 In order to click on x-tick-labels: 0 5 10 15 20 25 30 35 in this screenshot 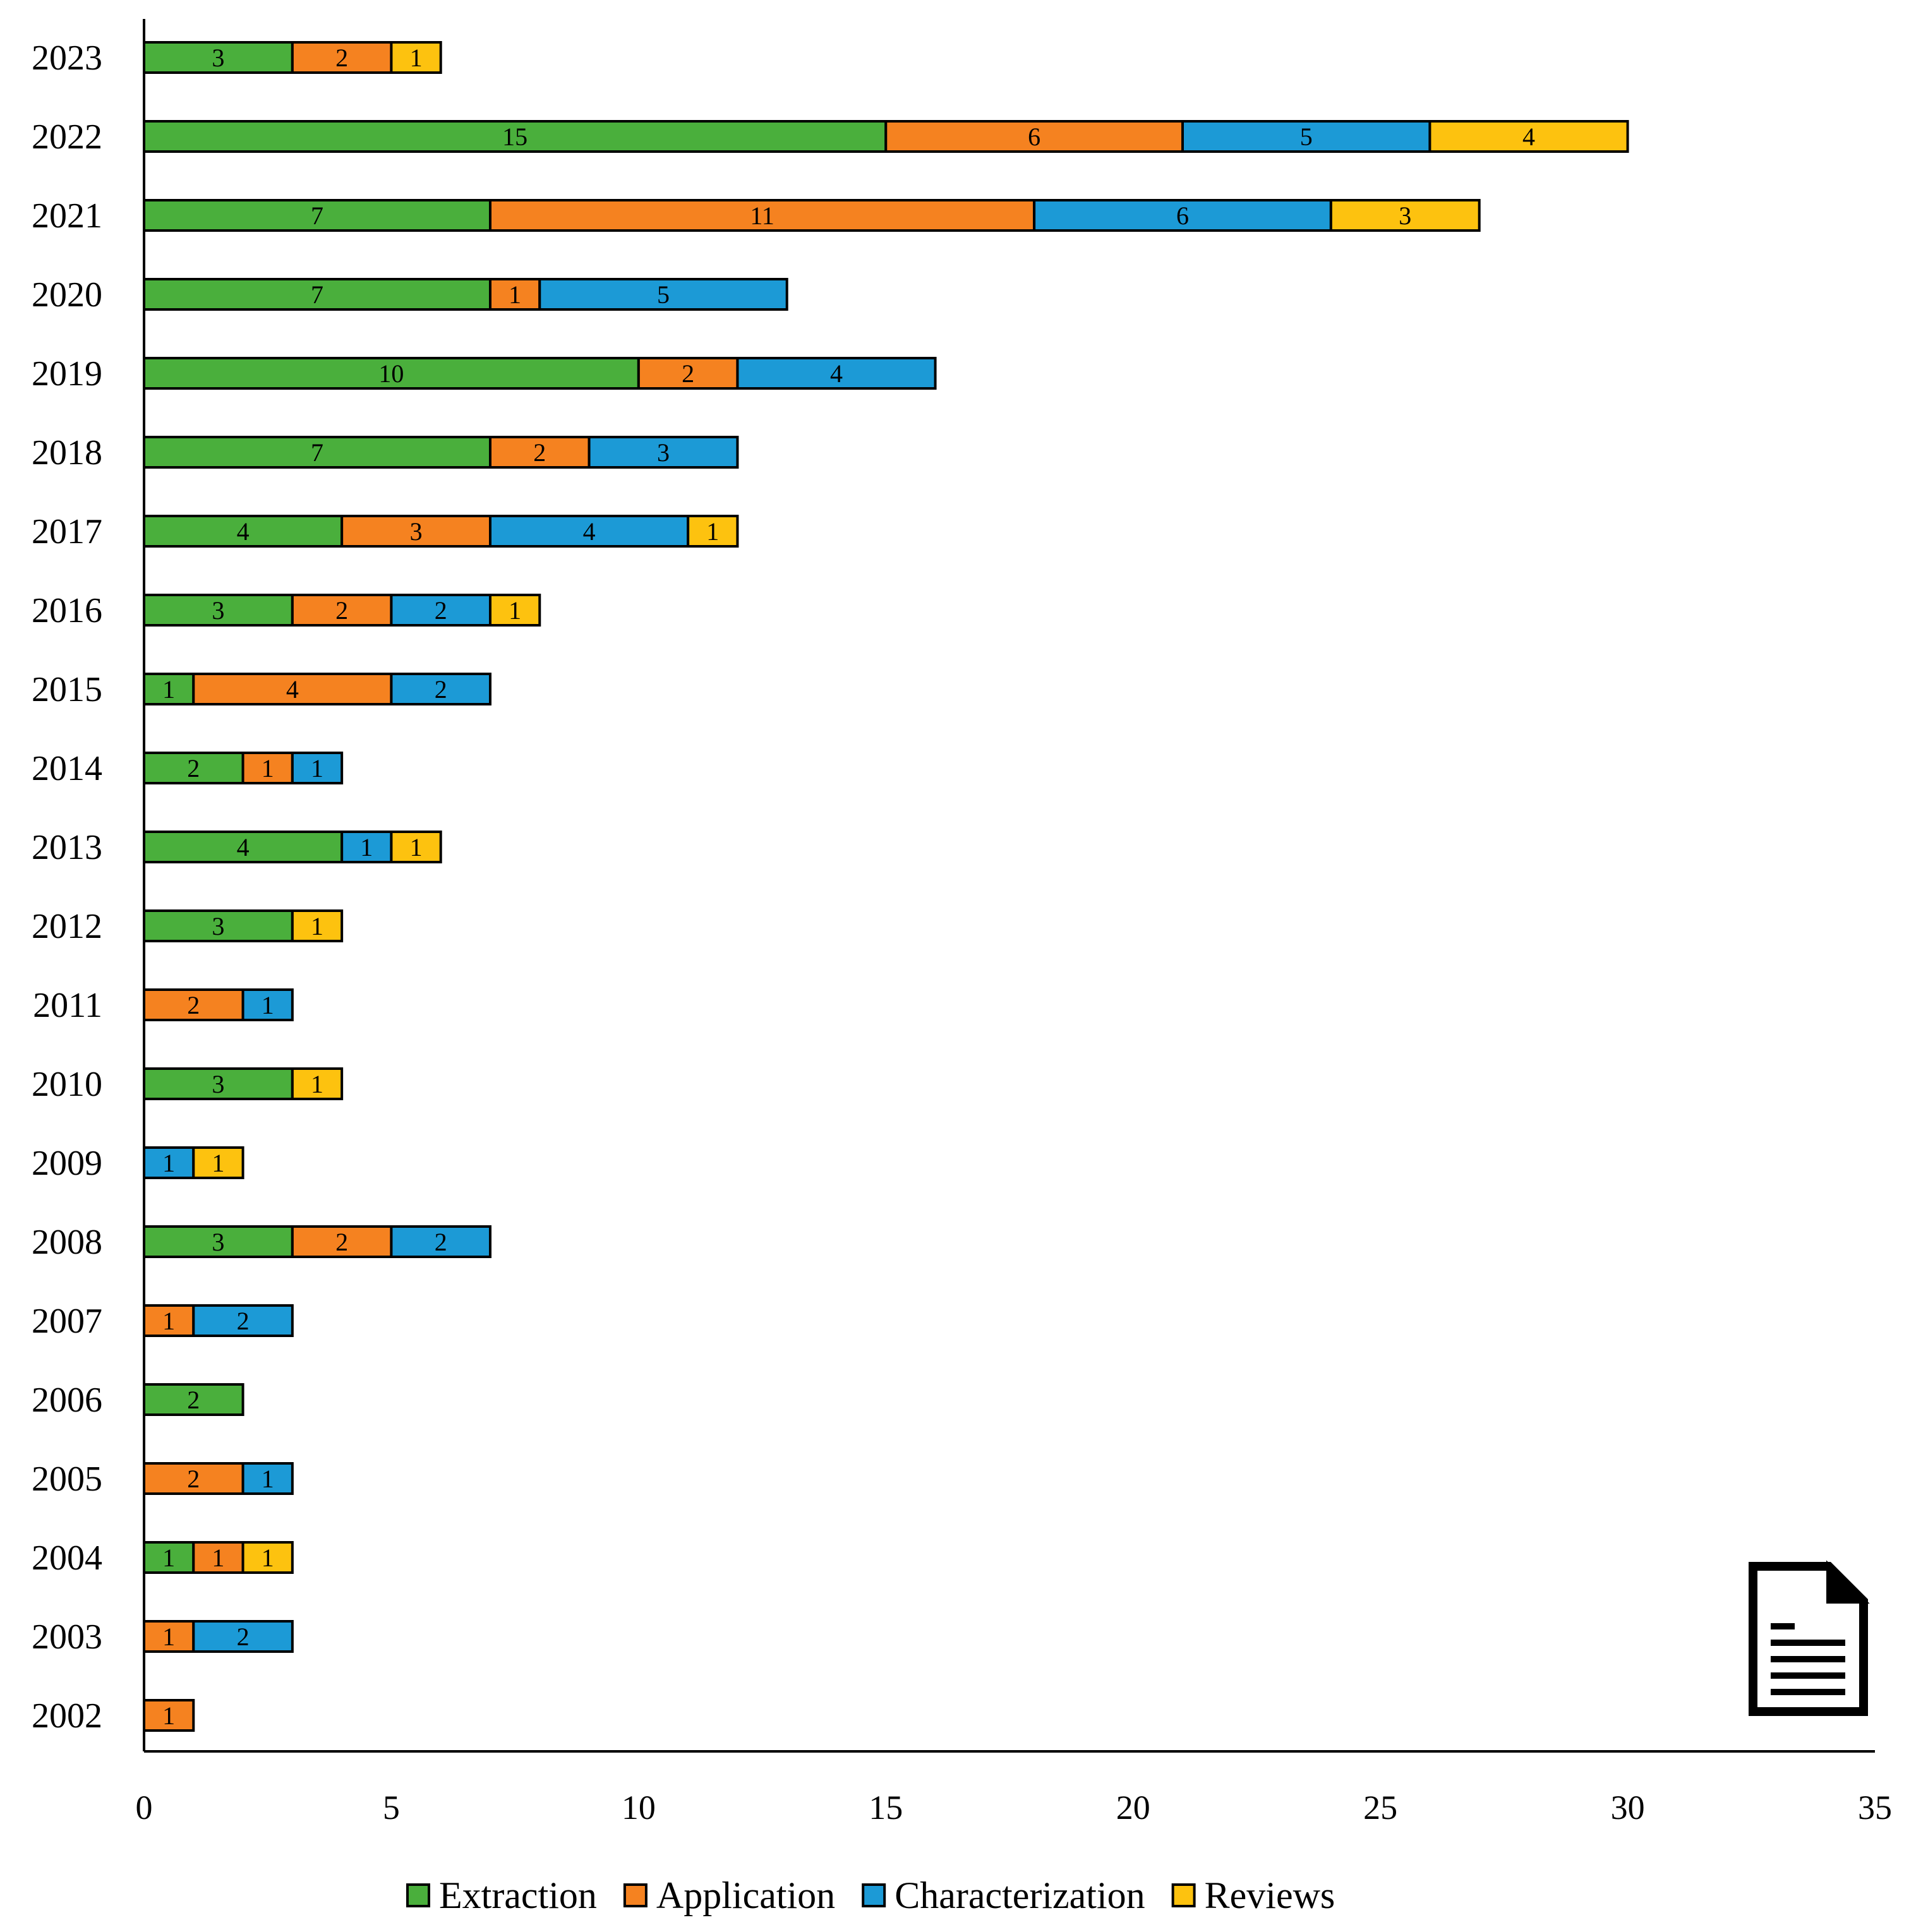, I will do `click(1015, 1808)`.